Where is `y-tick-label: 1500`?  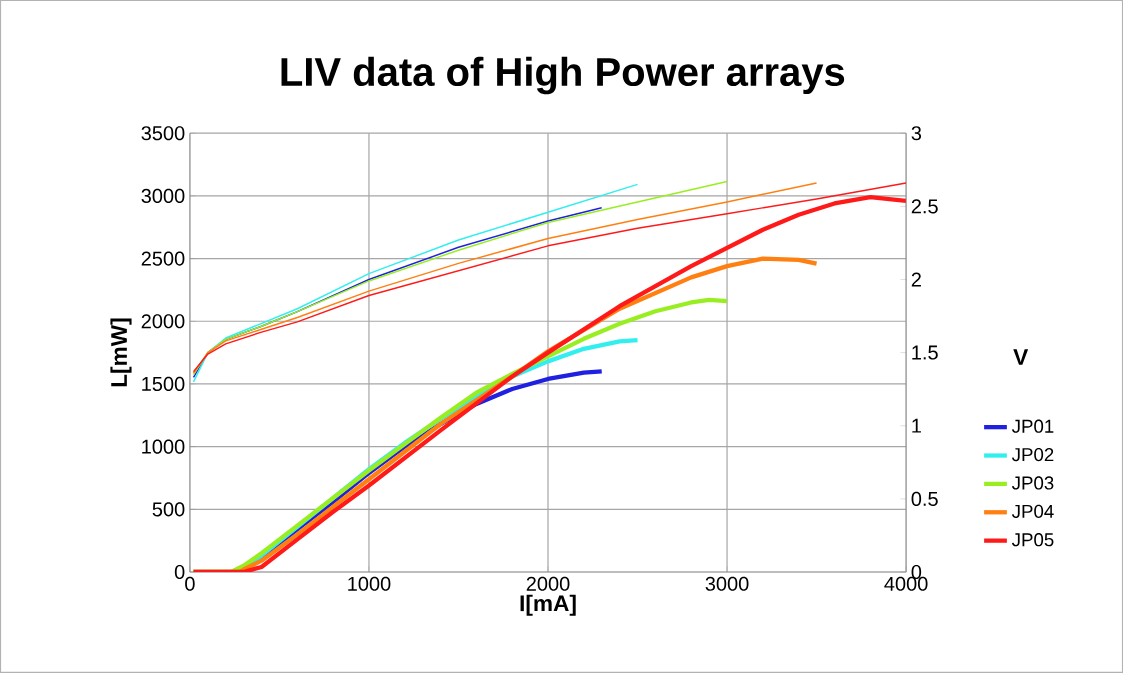 y-tick-label: 1500 is located at coordinates (163, 384).